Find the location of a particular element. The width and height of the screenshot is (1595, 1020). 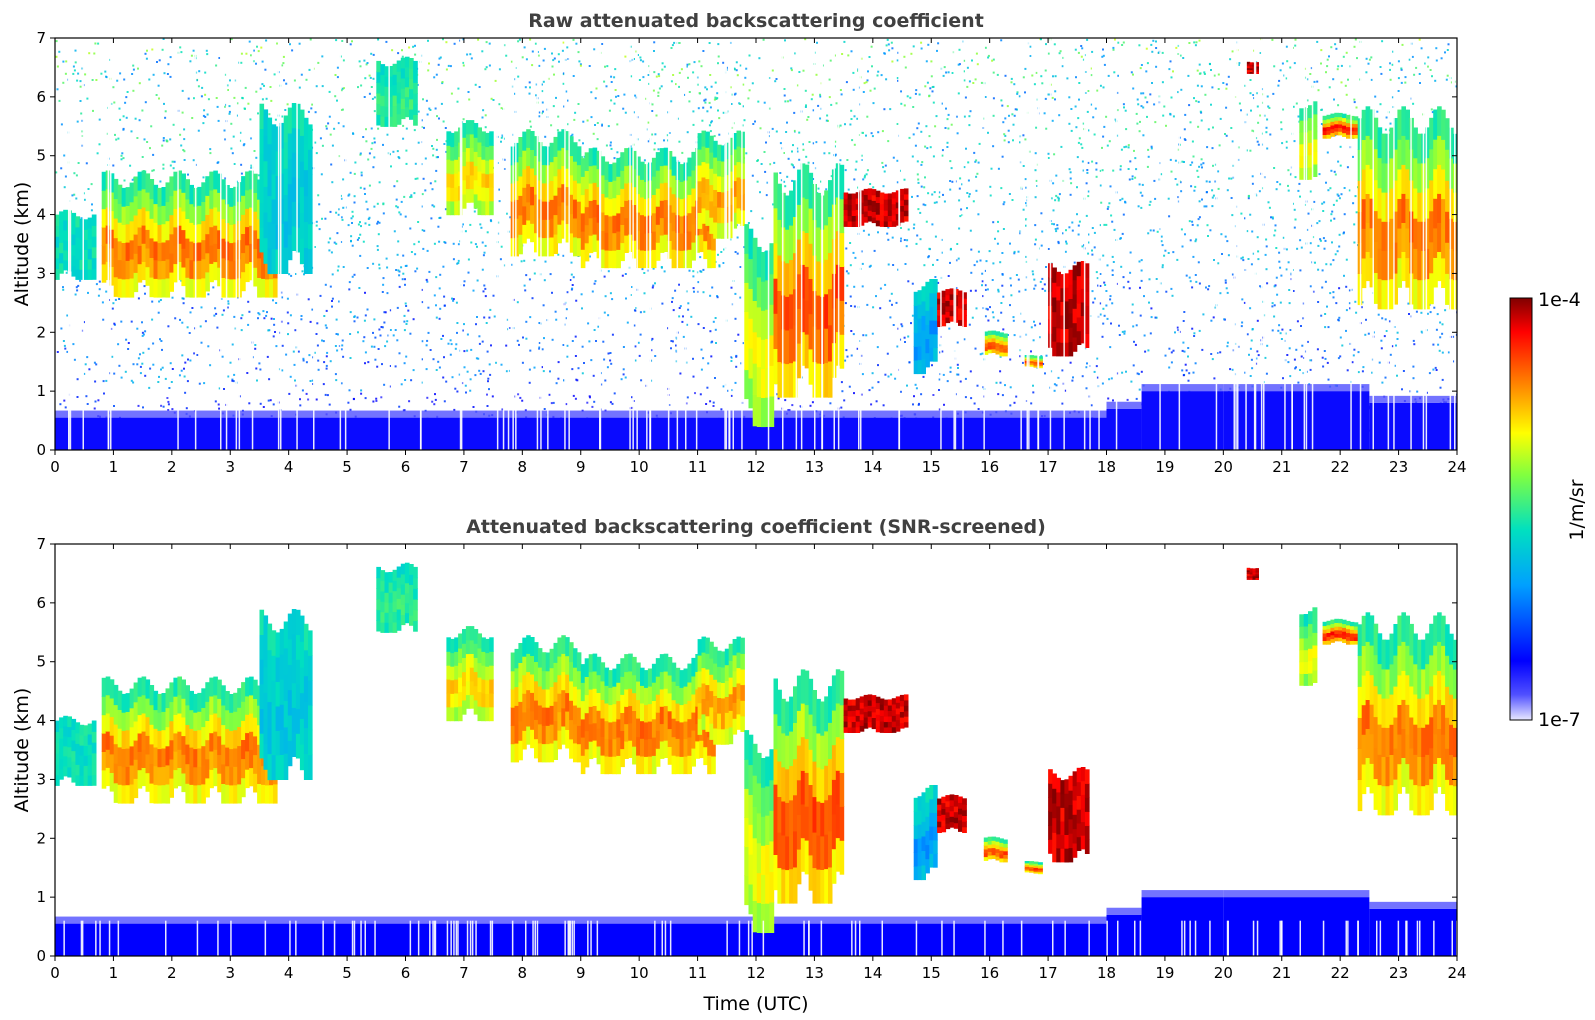

y-tick-label: 1 is located at coordinates (41, 391).